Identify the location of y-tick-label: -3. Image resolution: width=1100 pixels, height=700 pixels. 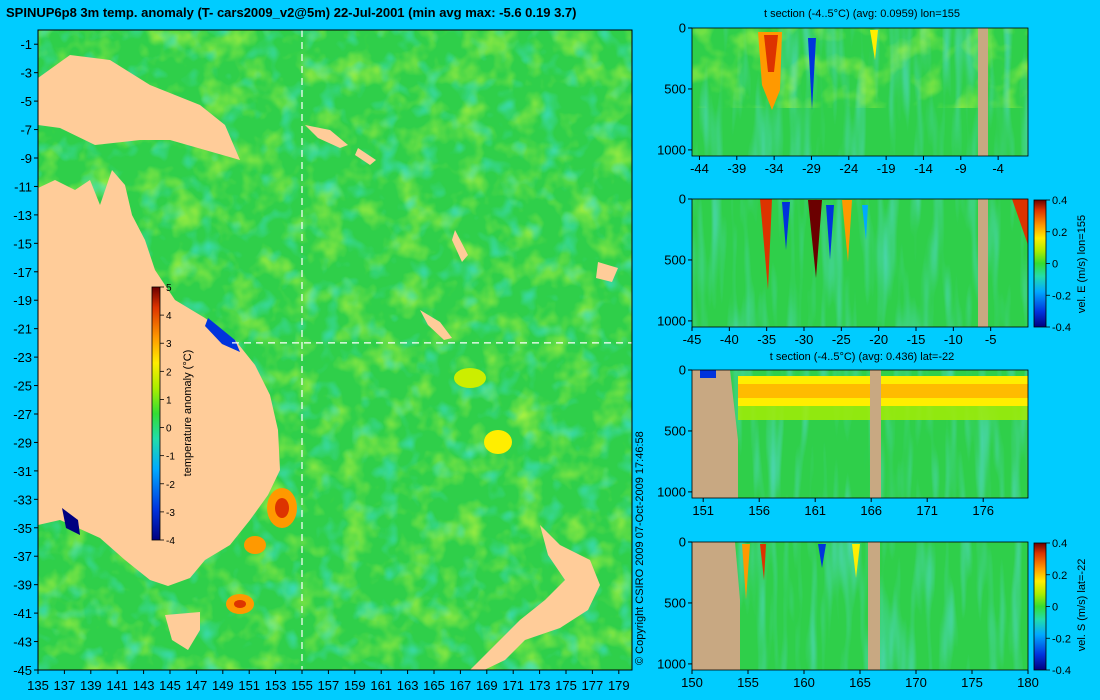
(26, 73).